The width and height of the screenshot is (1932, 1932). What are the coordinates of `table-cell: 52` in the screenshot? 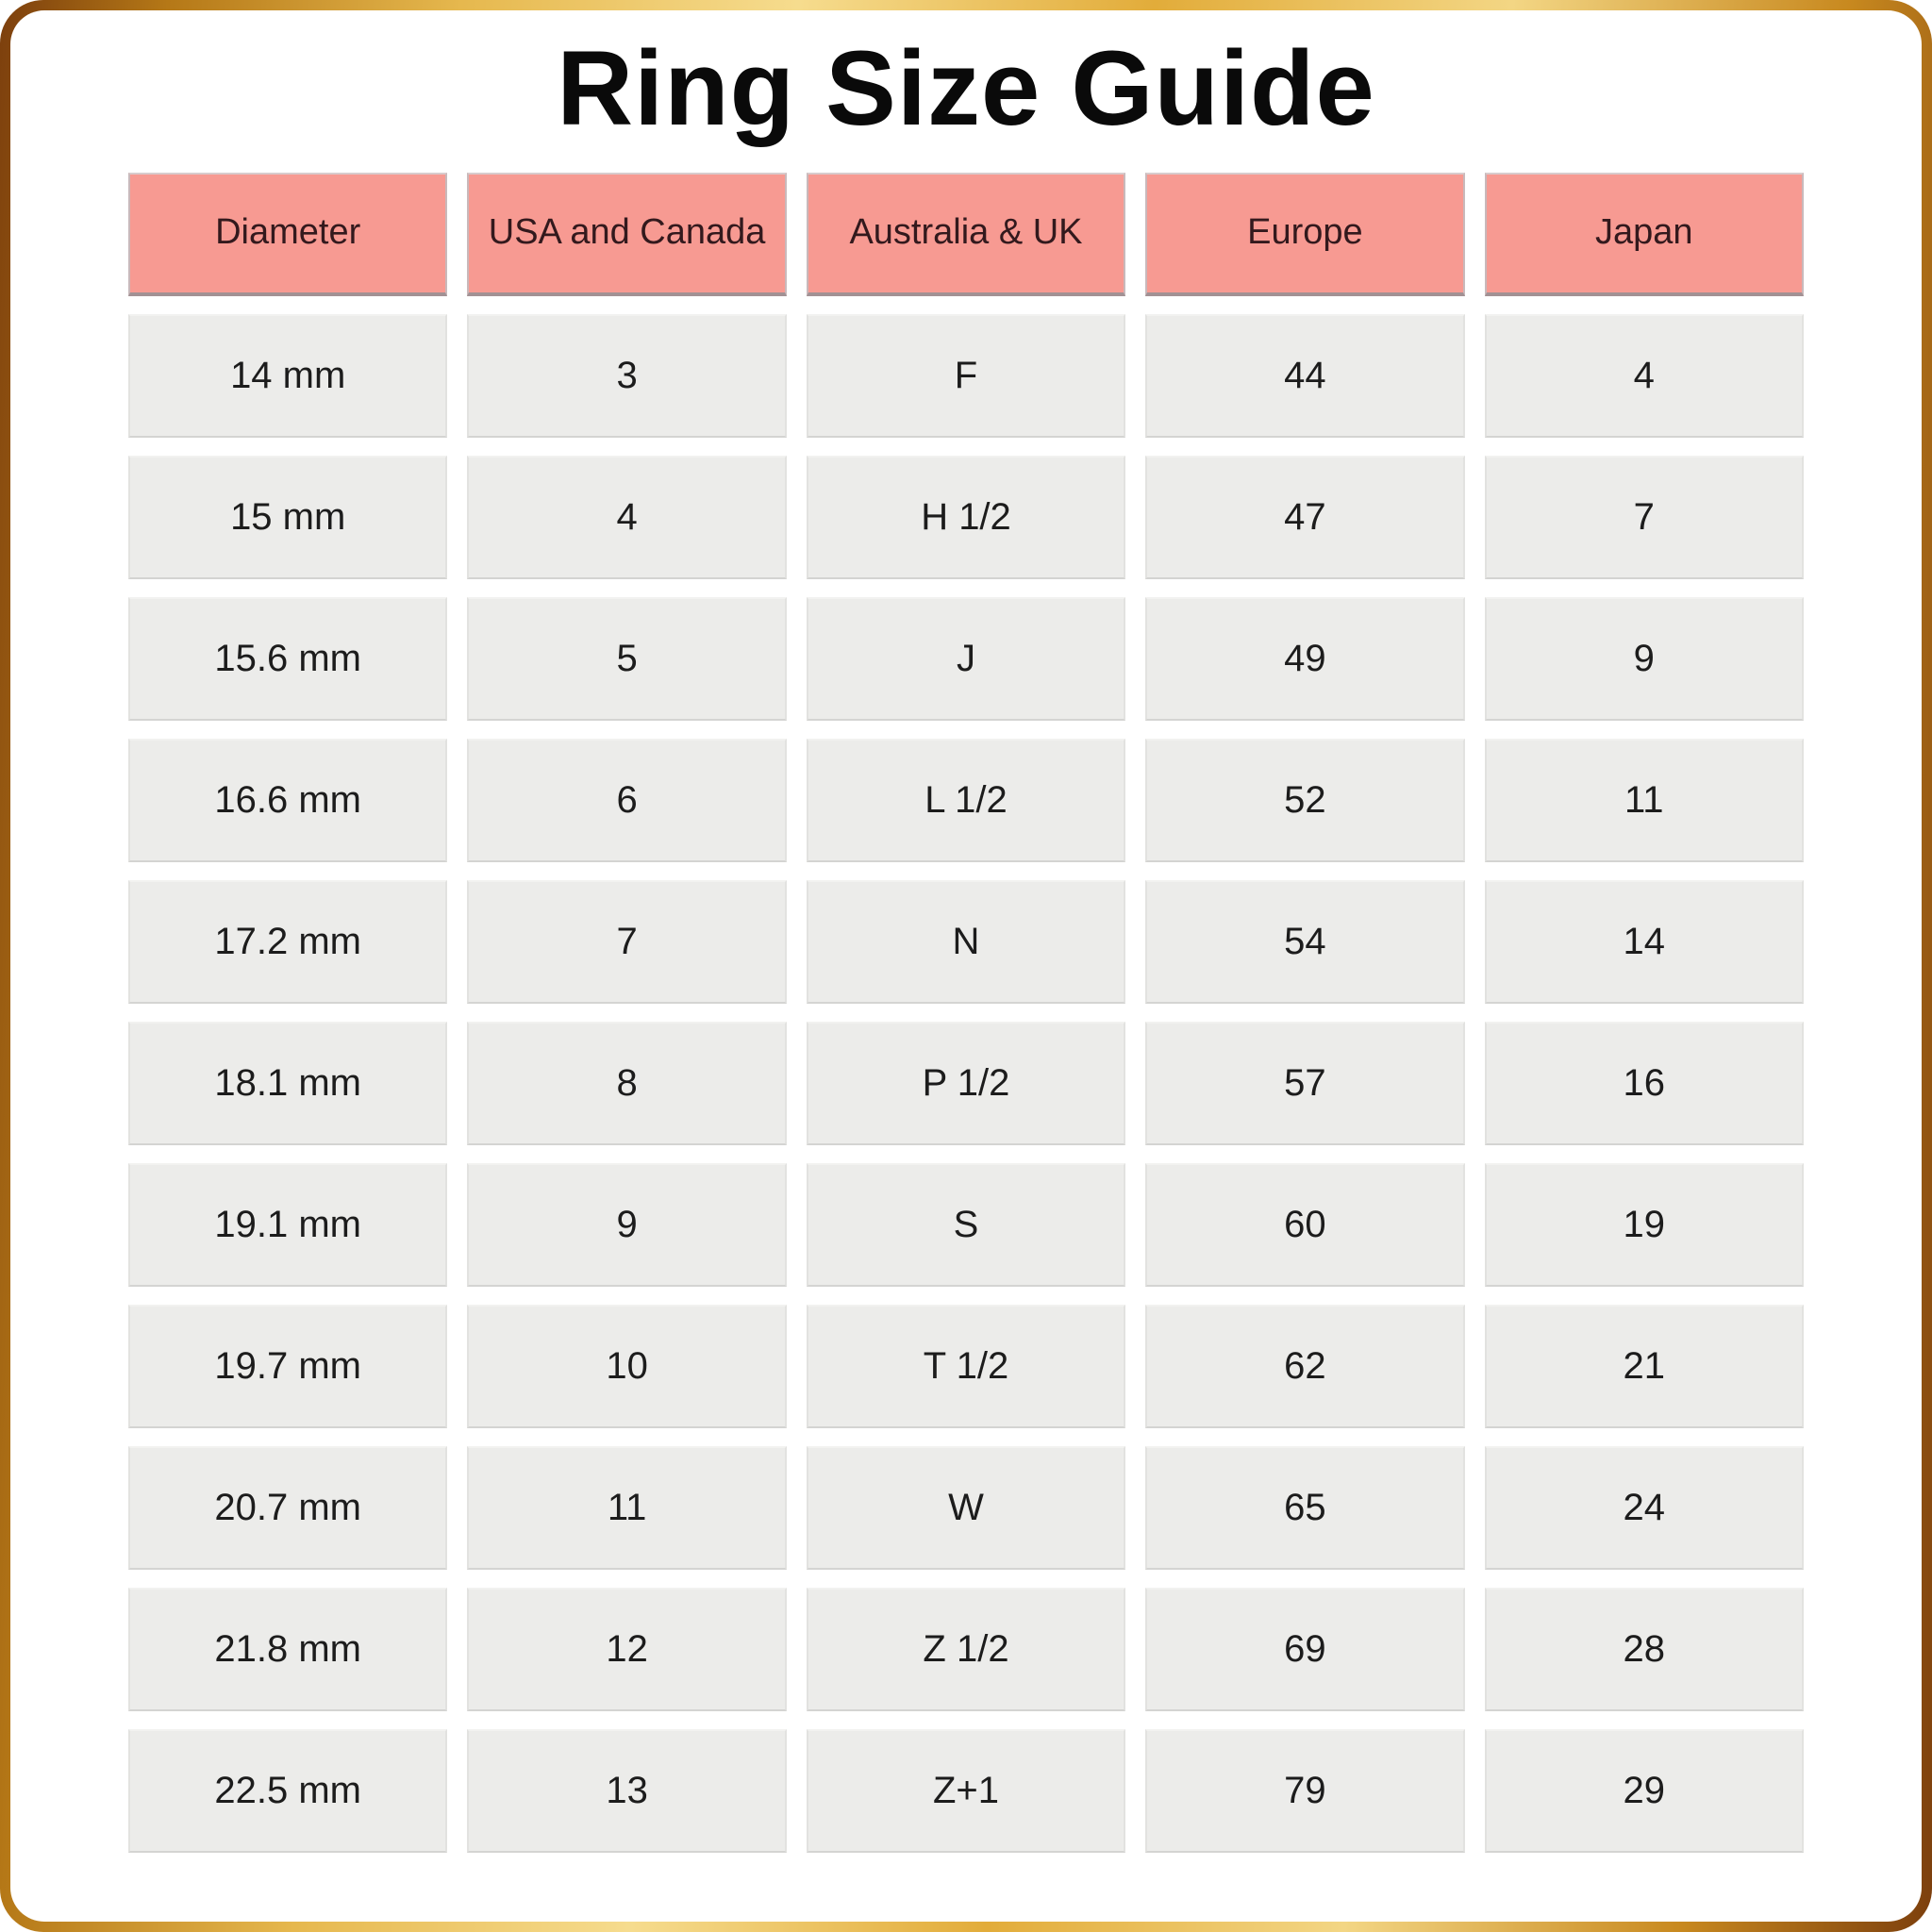 It's located at (1305, 800).